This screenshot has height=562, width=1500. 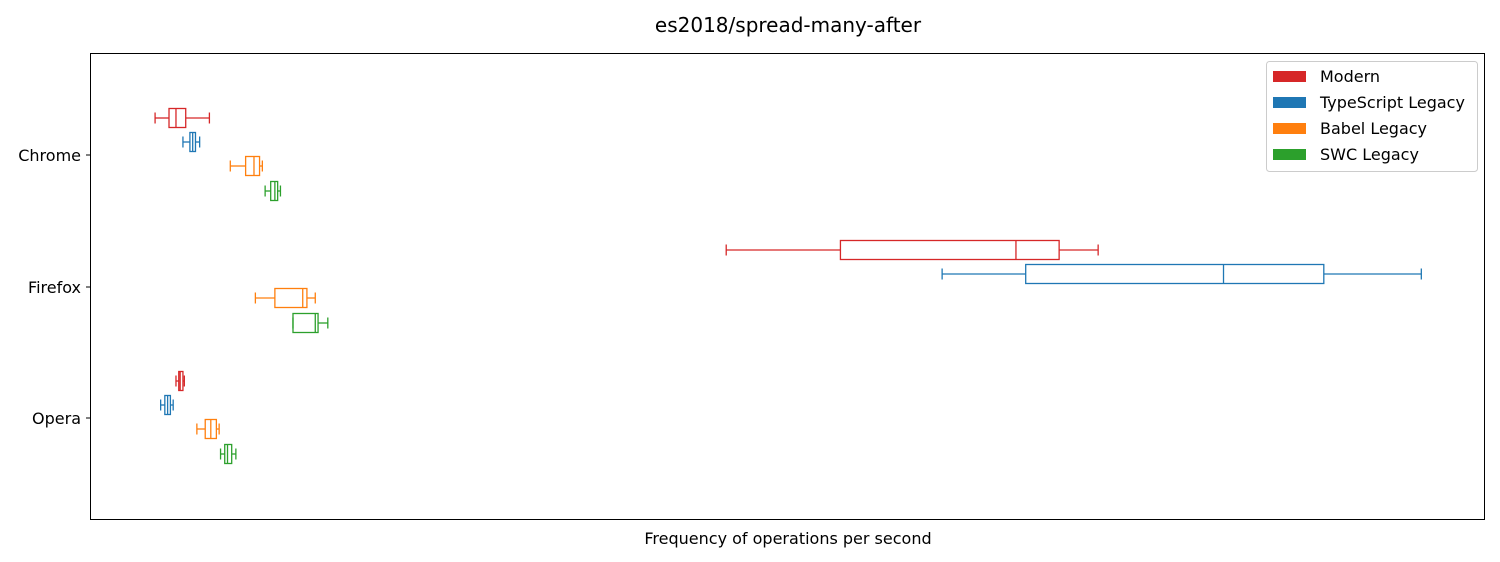 What do you see at coordinates (1392, 102) in the screenshot?
I see `legend-label-typescript-legacy: TypeScript Legacy` at bounding box center [1392, 102].